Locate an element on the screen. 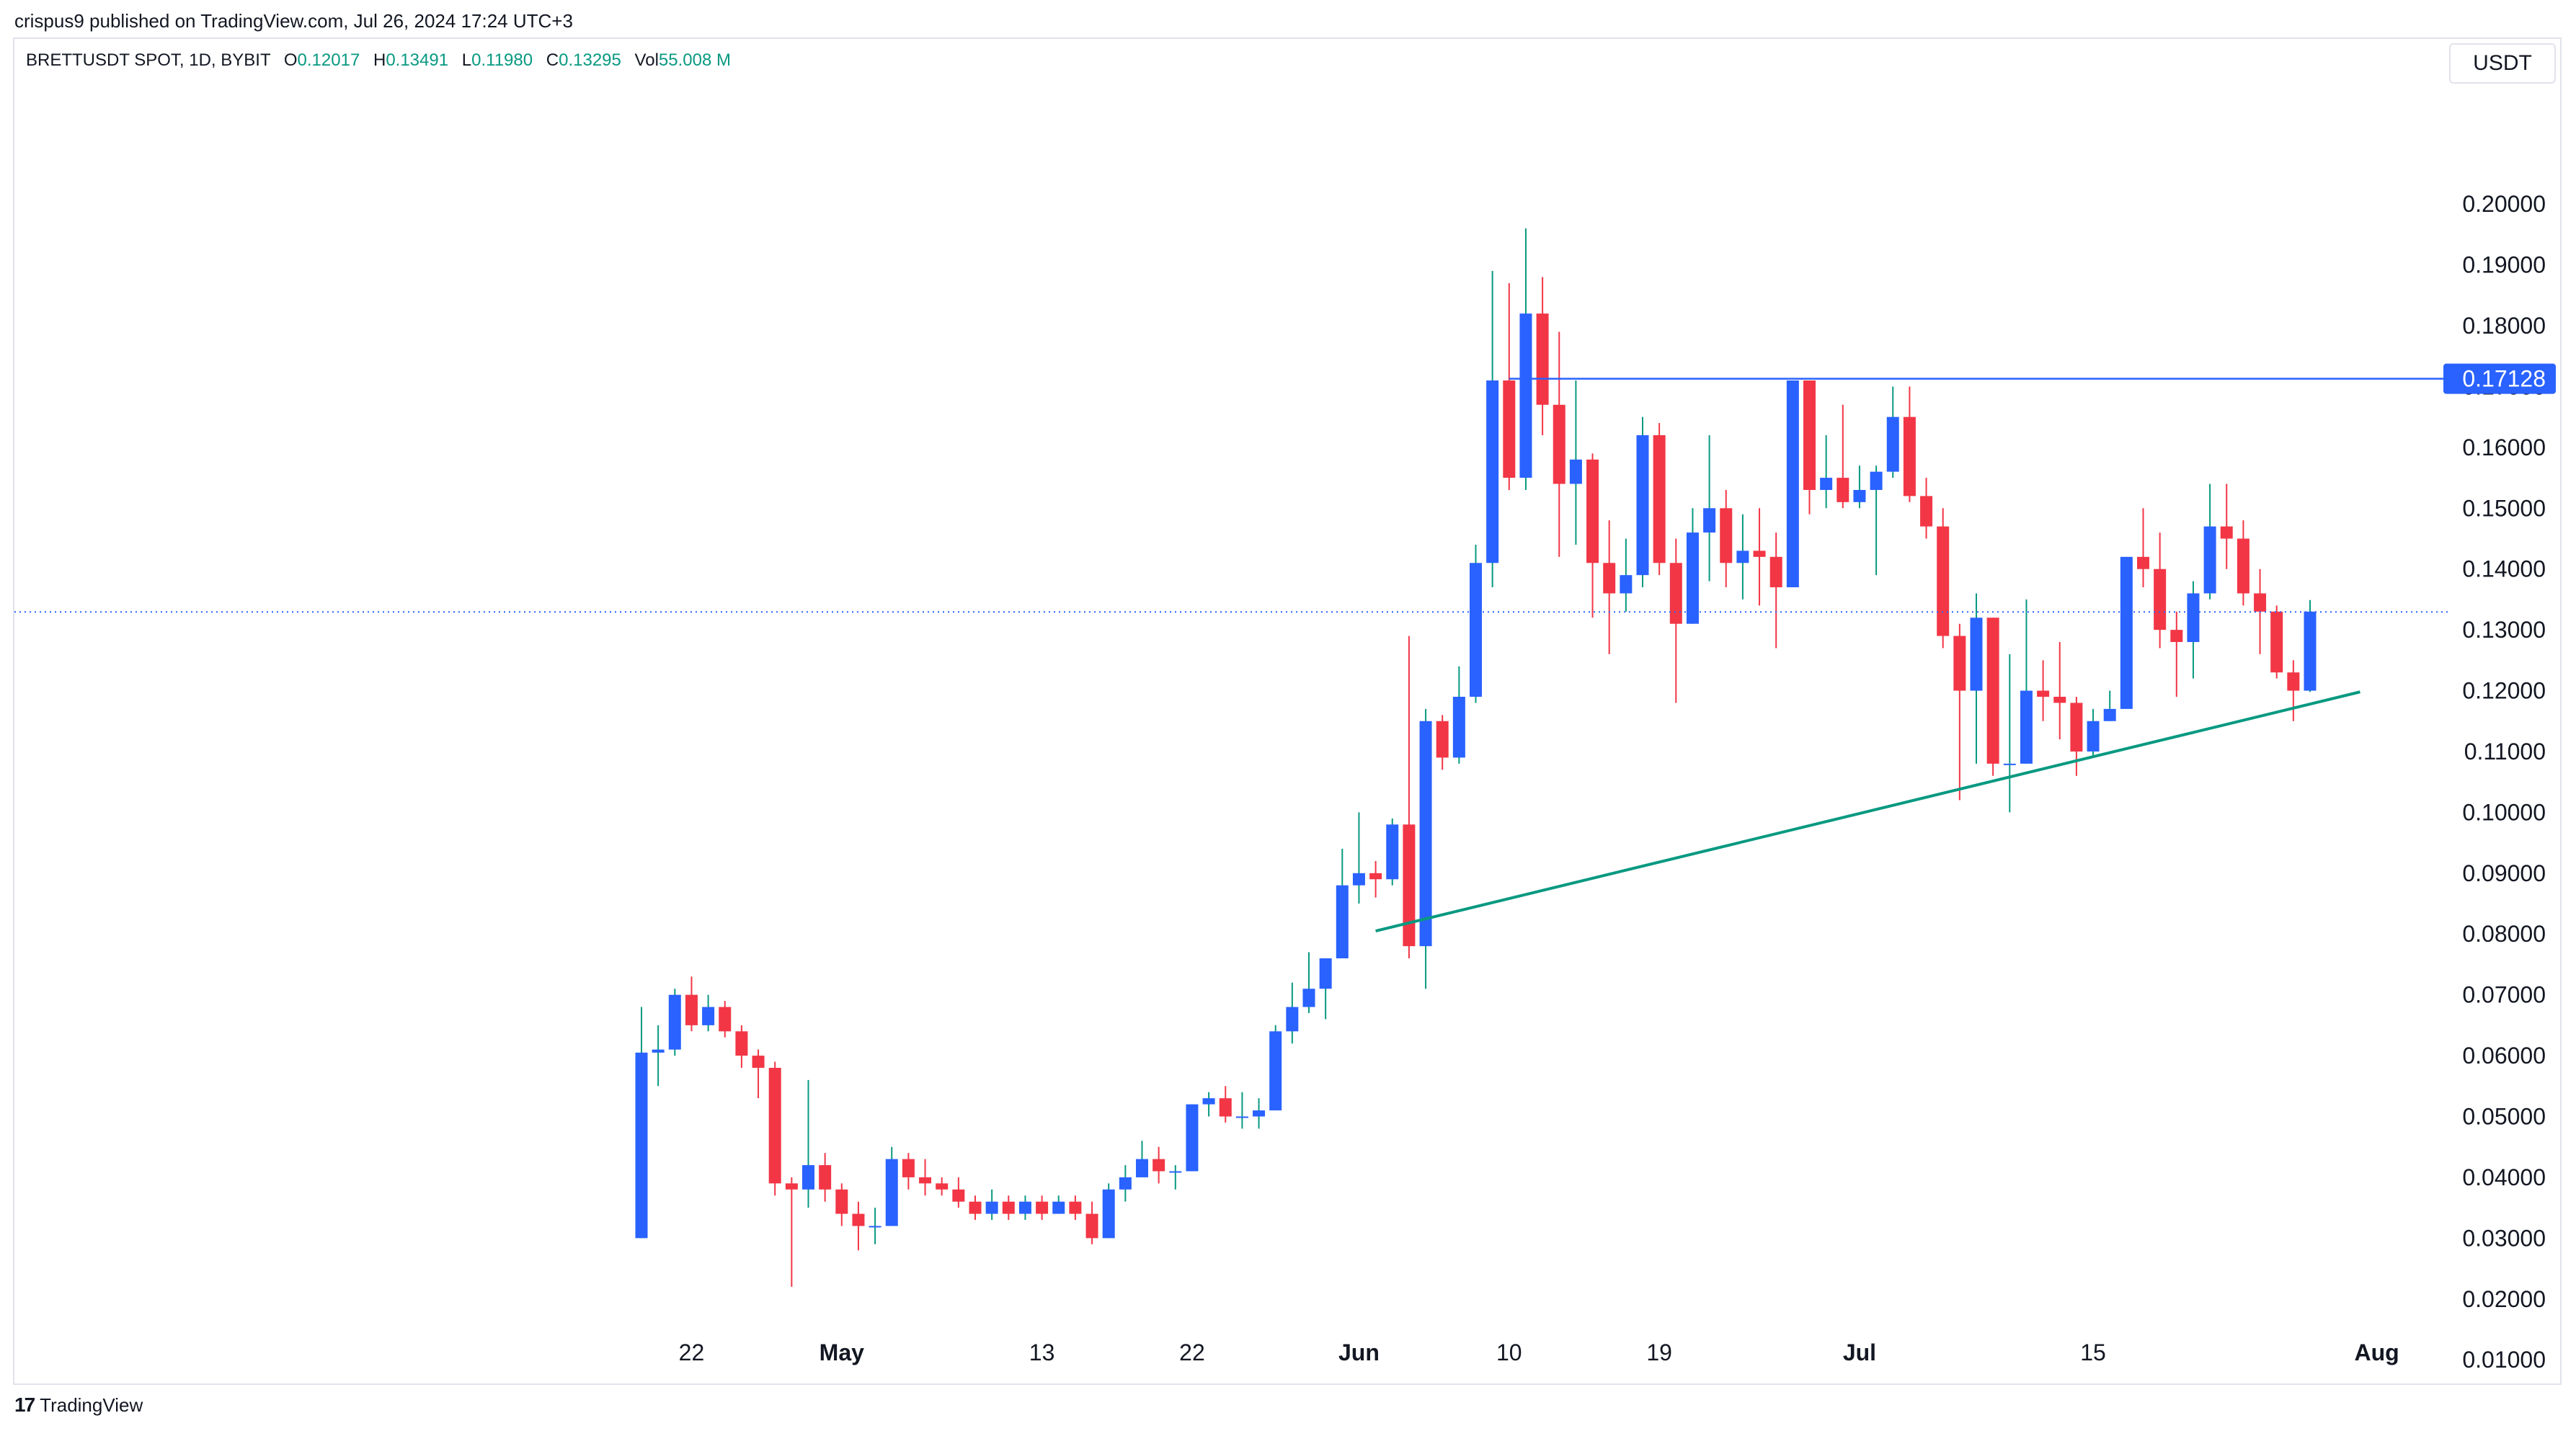 This screenshot has height=1431, width=2576. x-tick-label: May is located at coordinates (842, 1352).